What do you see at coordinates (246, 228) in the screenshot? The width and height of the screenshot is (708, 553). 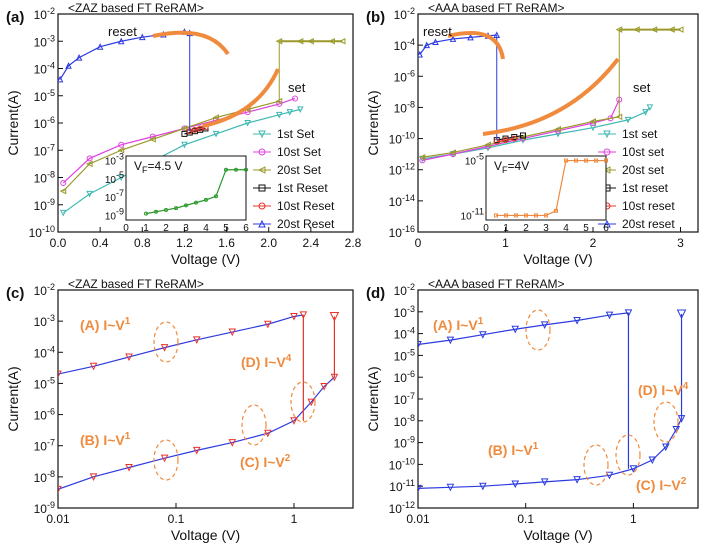 I see `inset-x-tick-label: 6` at bounding box center [246, 228].